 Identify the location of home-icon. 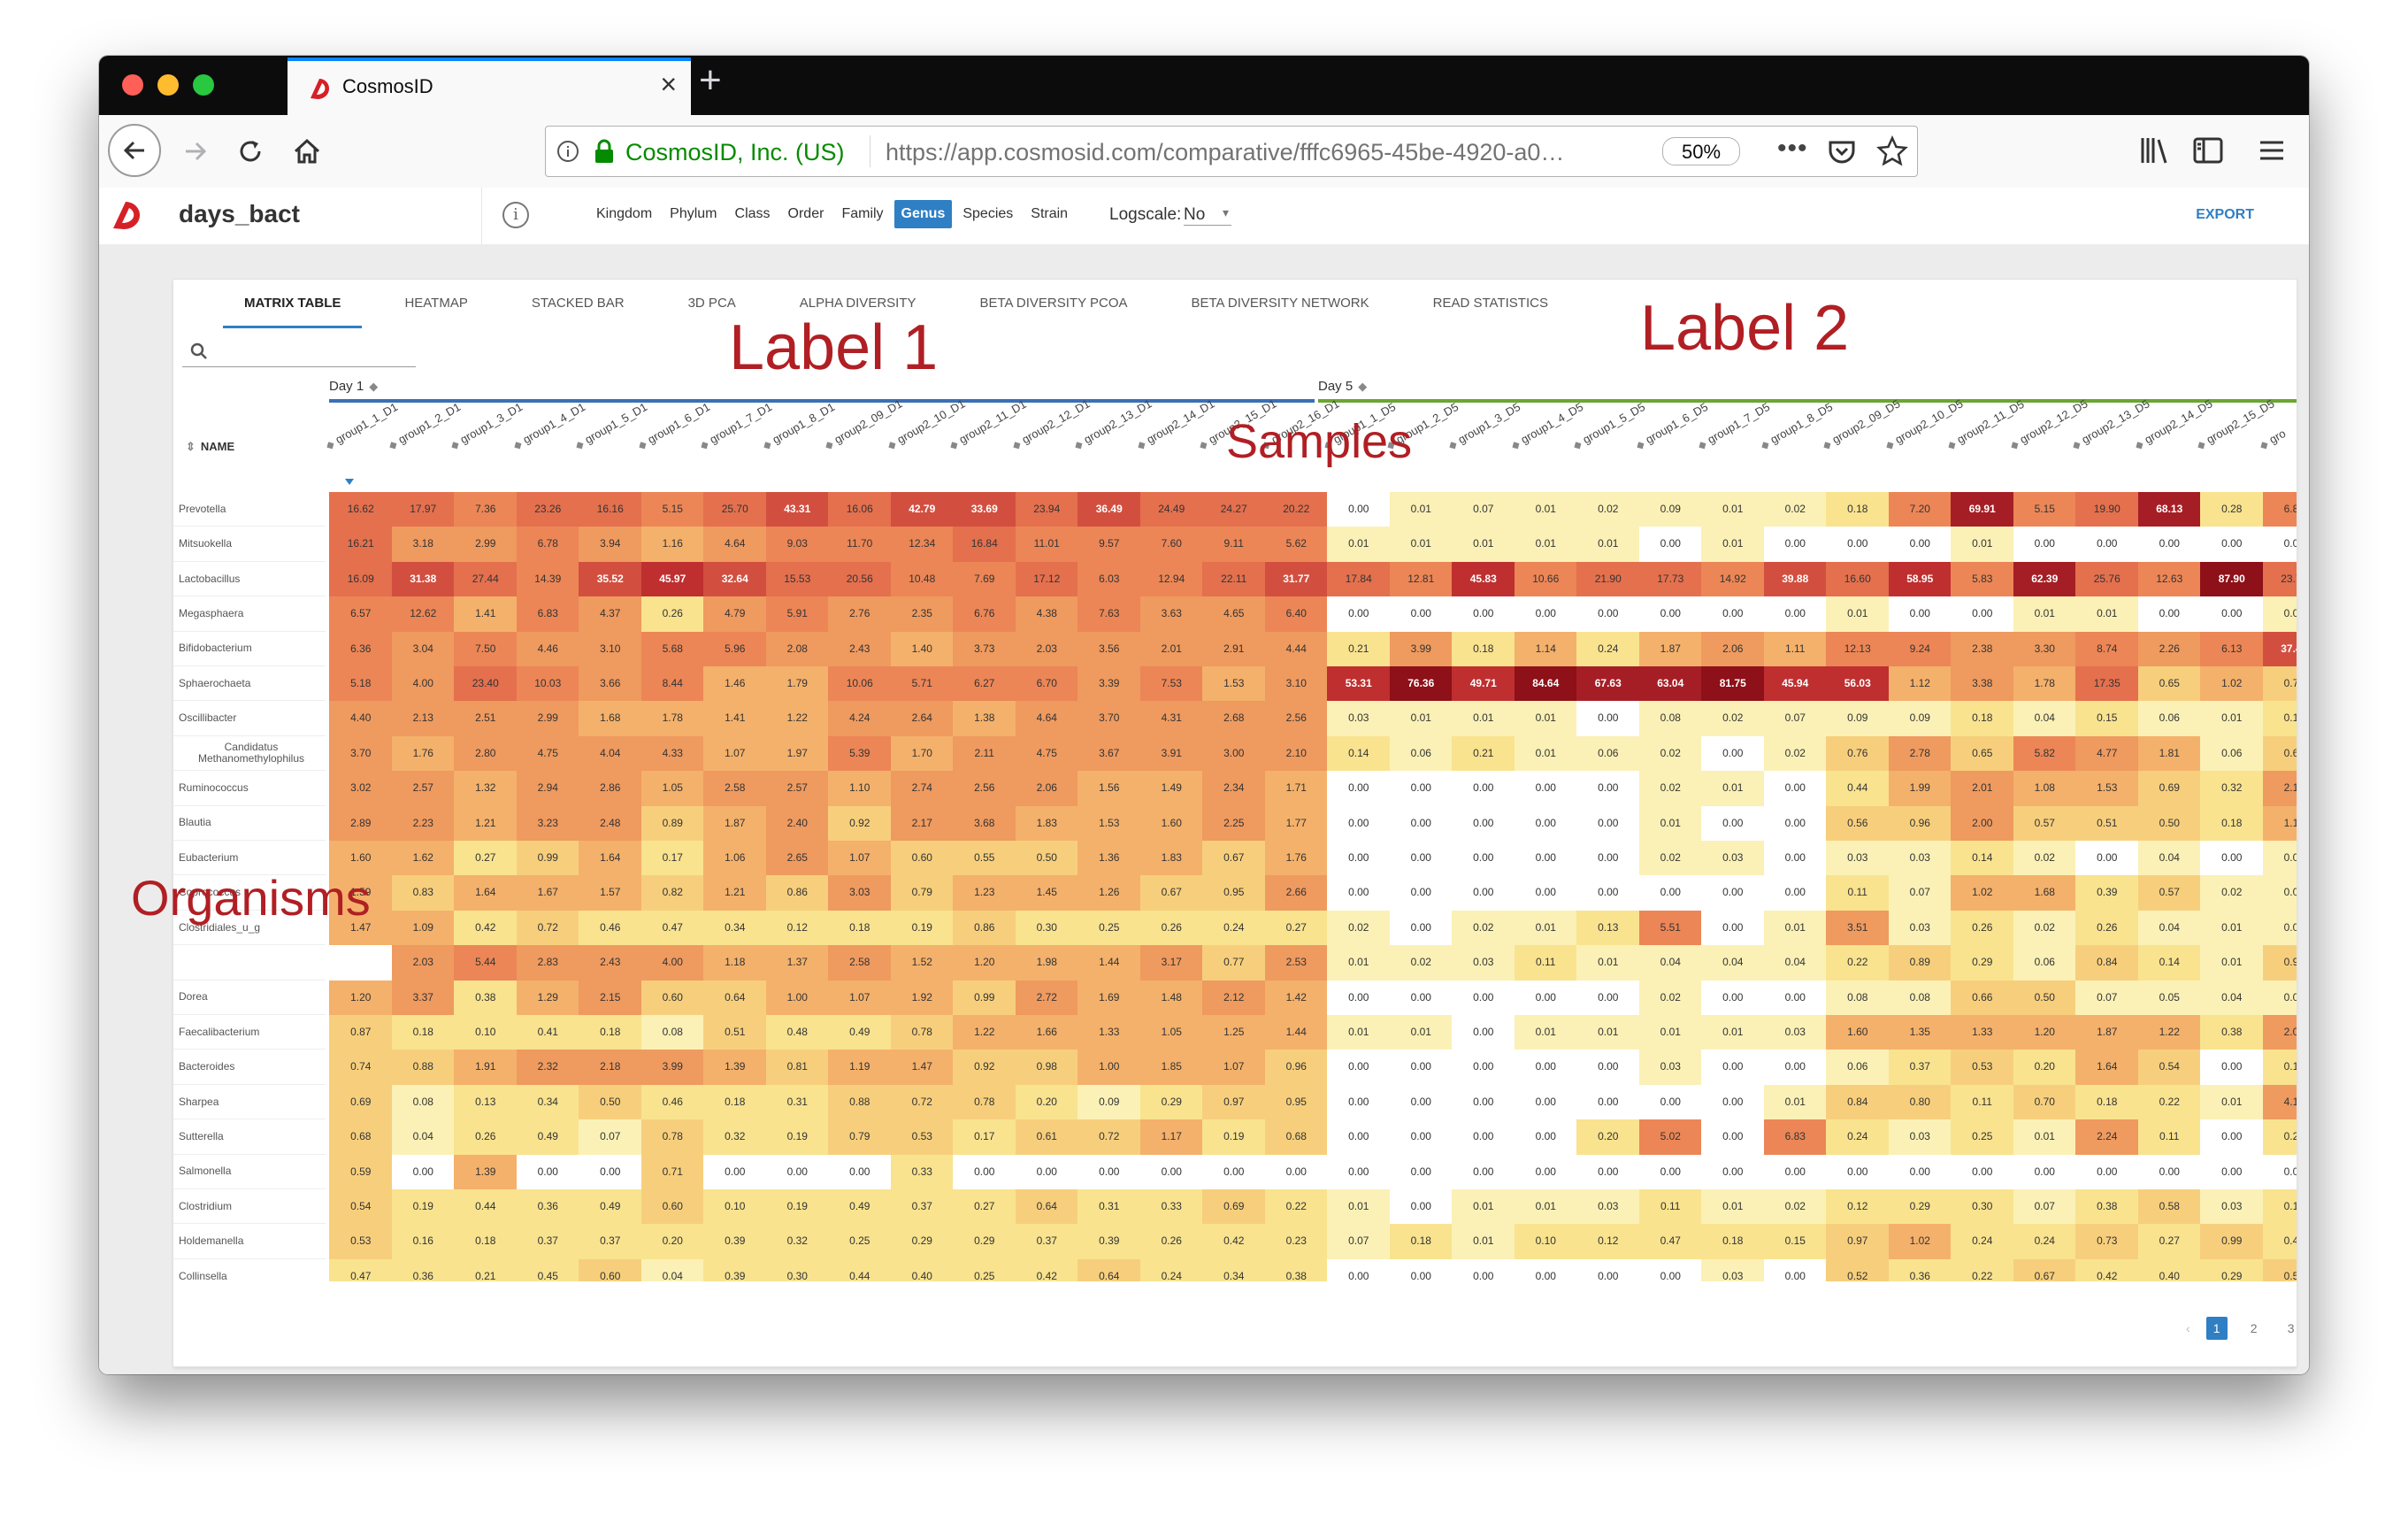
(307, 151).